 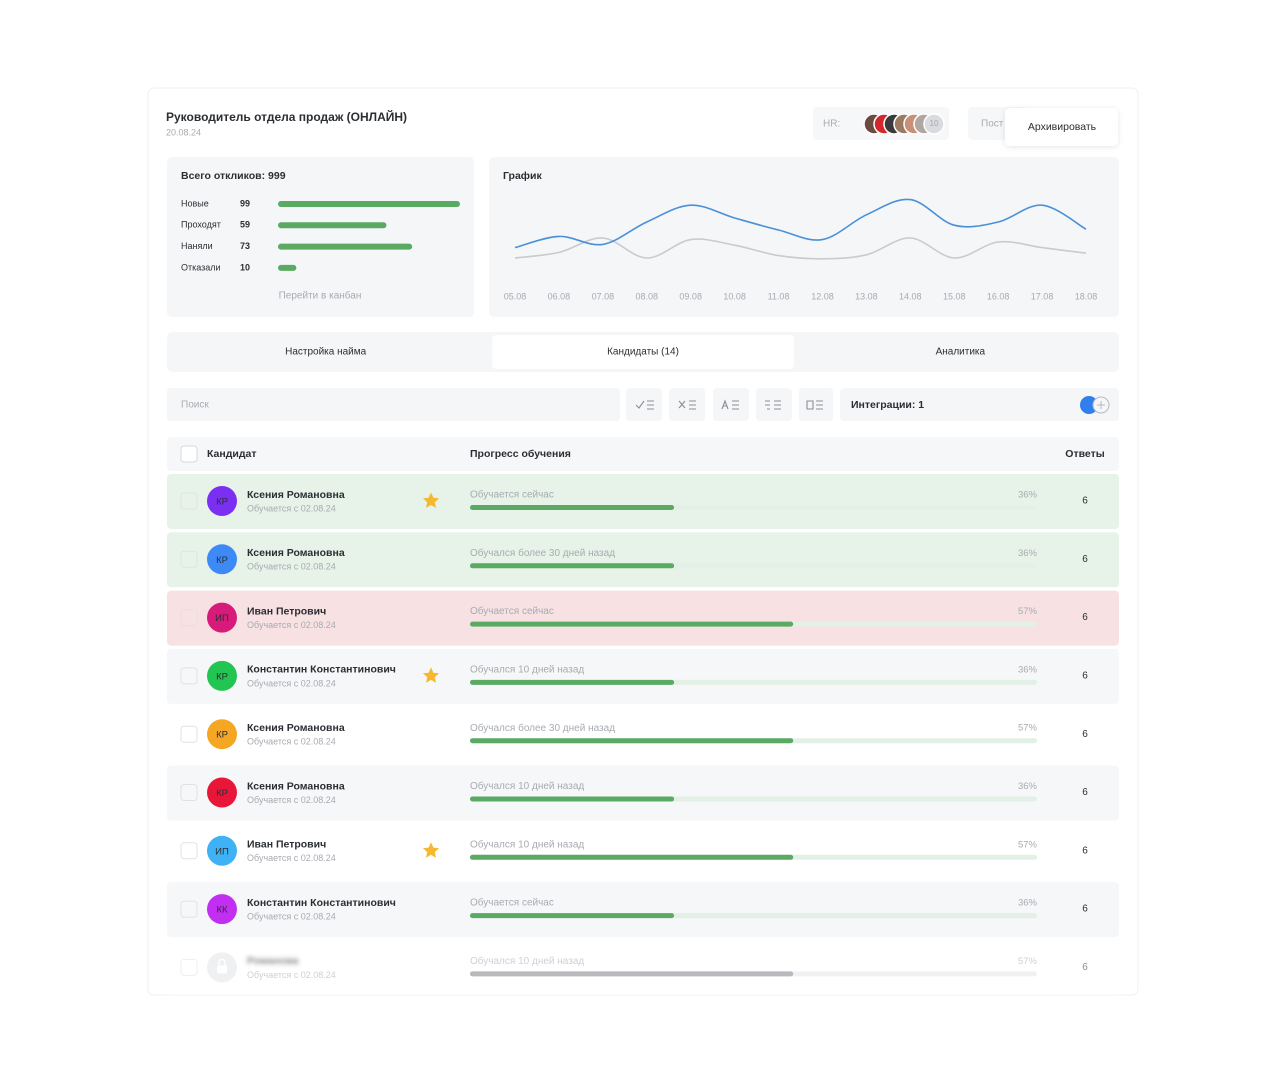 What do you see at coordinates (201, 225) in the screenshot?
I see `response-label: Проходят` at bounding box center [201, 225].